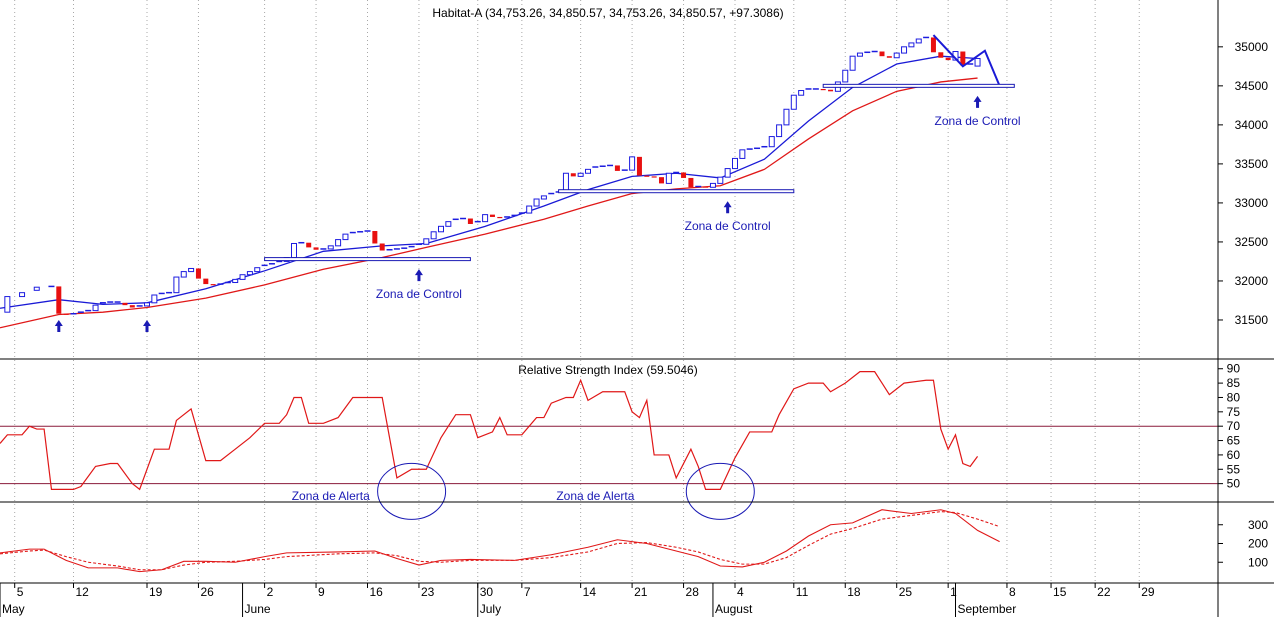 This screenshot has height=617, width=1274. I want to click on x-tick-label: 9, so click(321, 592).